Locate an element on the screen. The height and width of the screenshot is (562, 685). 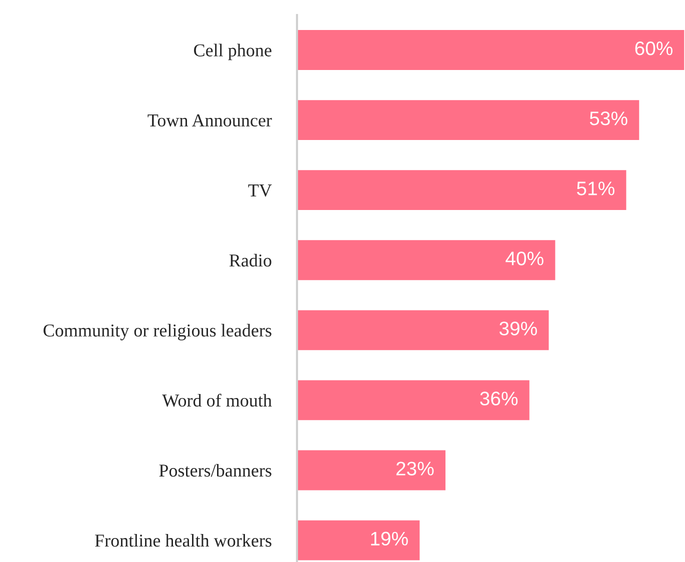
data-label: 19% is located at coordinates (389, 539).